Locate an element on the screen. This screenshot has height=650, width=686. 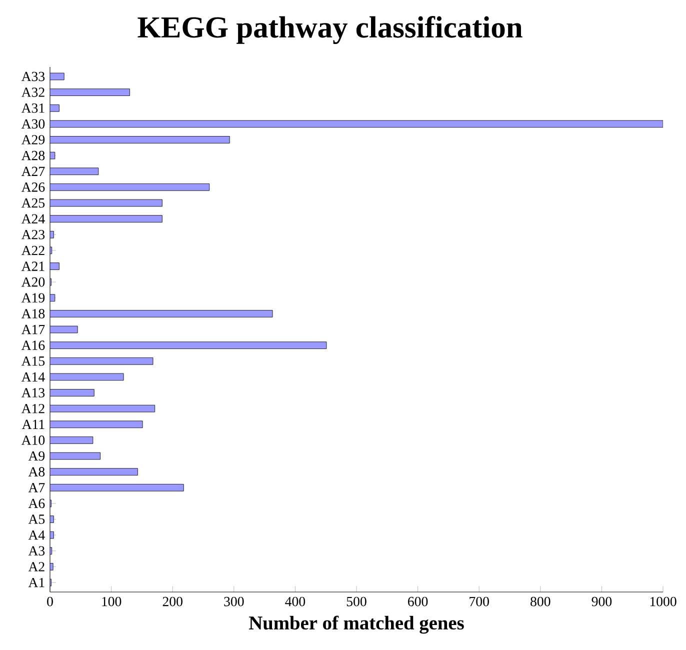
y-tick-label: A16 is located at coordinates (33, 345).